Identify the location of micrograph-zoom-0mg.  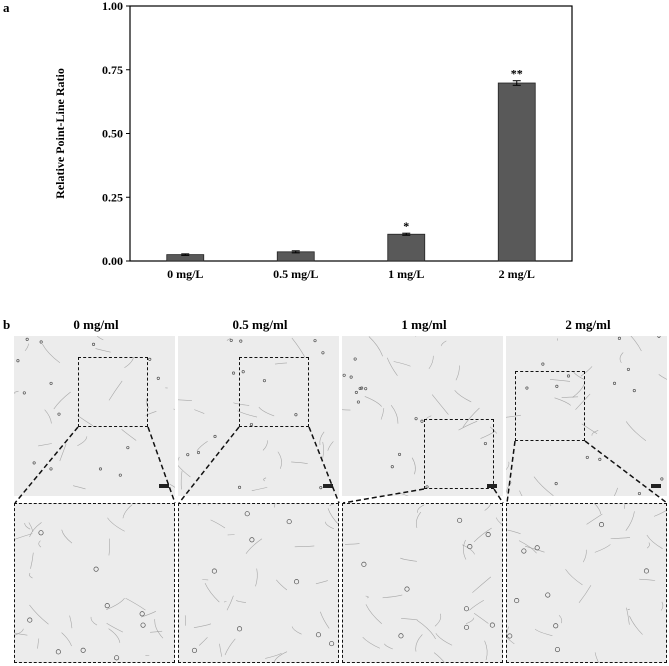
(94, 583).